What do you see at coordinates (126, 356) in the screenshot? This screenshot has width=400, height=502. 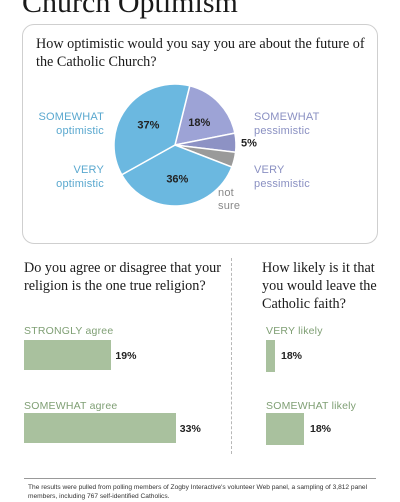 I see `bar-value-strongly-agree: 19%` at bounding box center [126, 356].